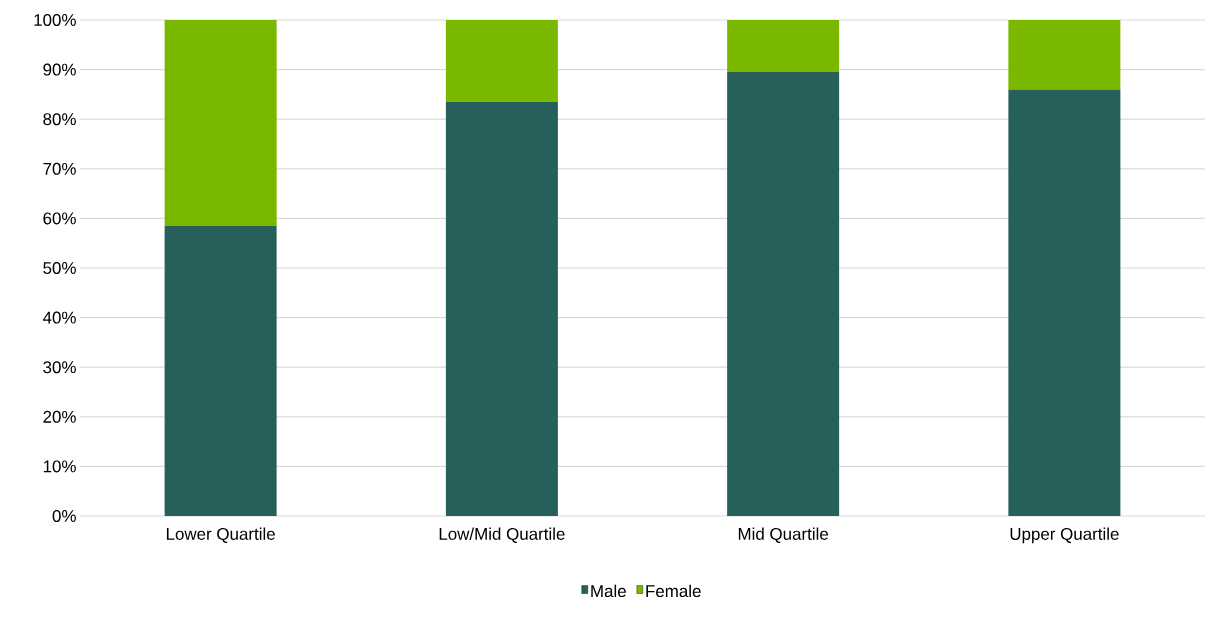 This screenshot has height=622, width=1211. Describe the element at coordinates (783, 535) in the screenshot. I see `x-tick-label: Mid Quartile` at that location.